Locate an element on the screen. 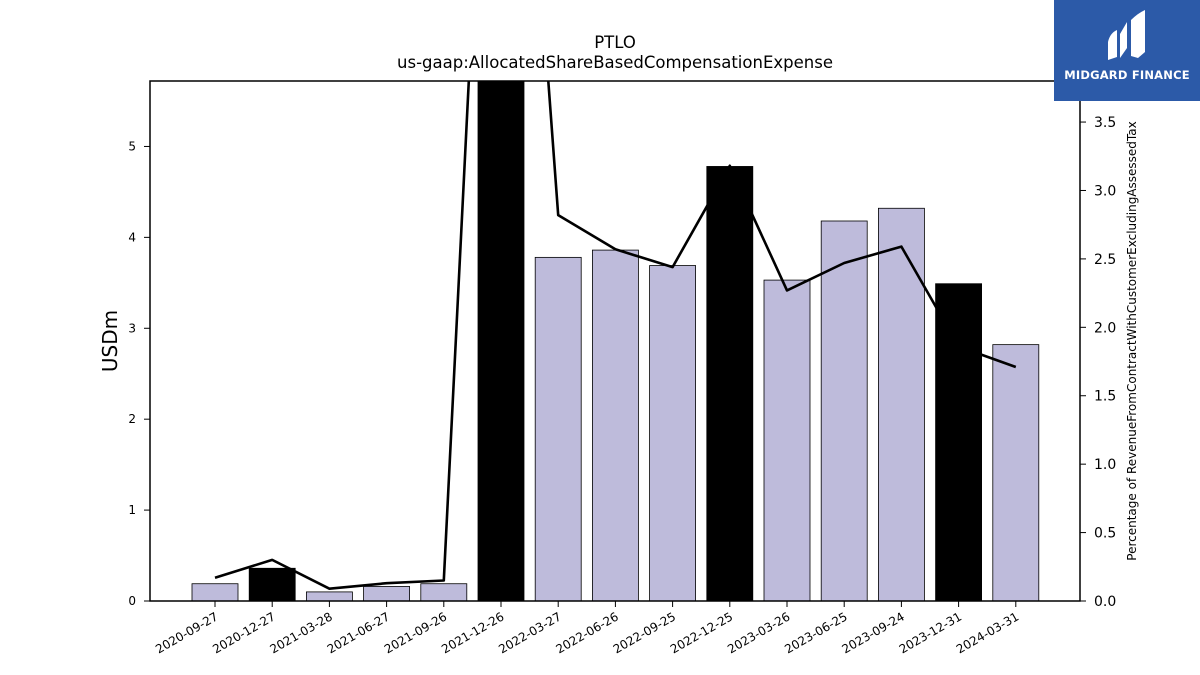 Image resolution: width=1200 pixels, height=675 pixels. y2-tick-label: 3.5 is located at coordinates (1105, 123).